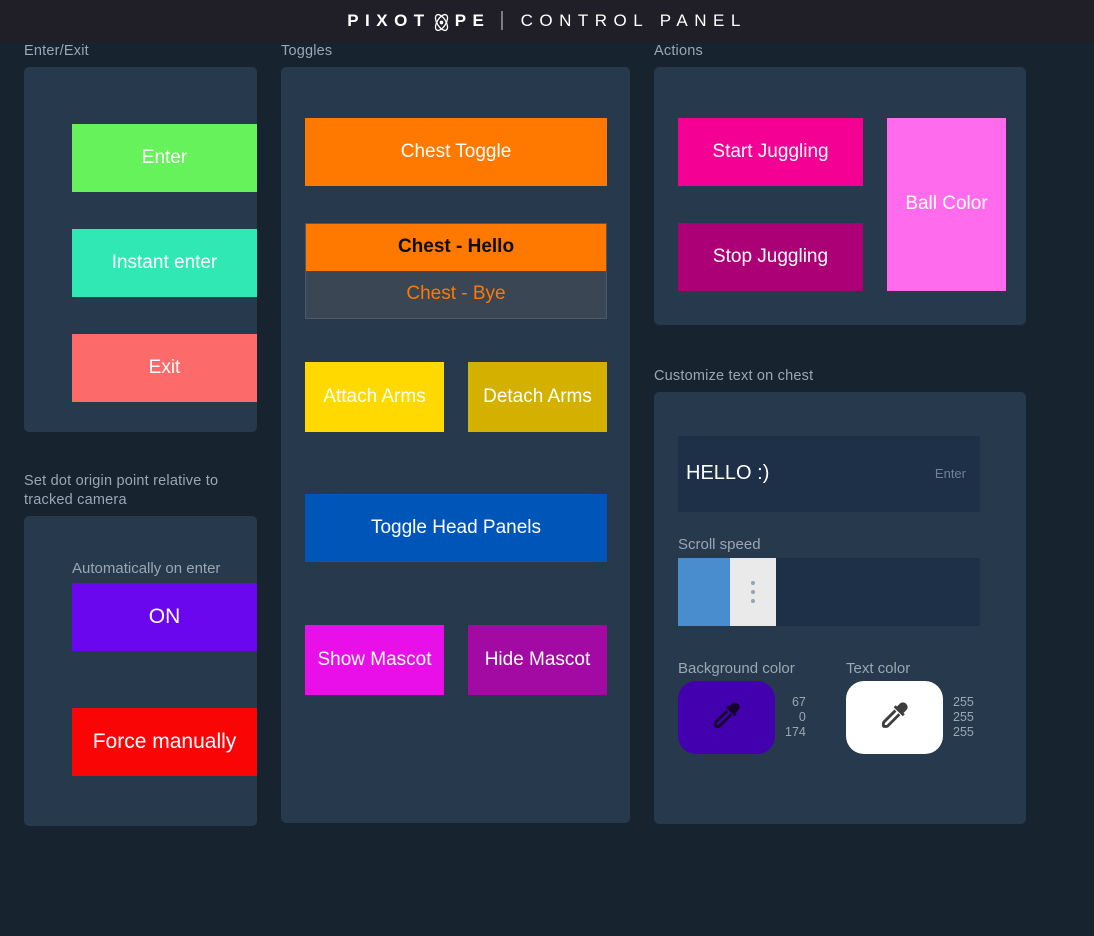  What do you see at coordinates (829, 591) in the screenshot?
I see `scroll-speed-slider` at bounding box center [829, 591].